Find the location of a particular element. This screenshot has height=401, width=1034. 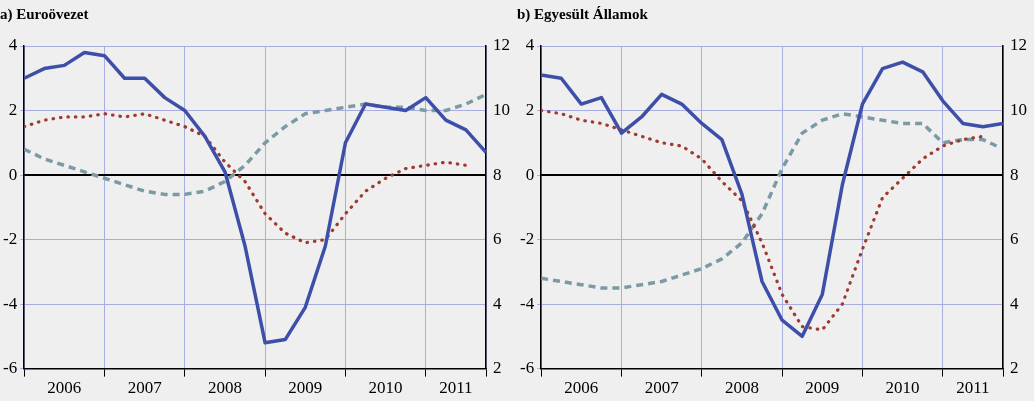

chart-title: a) Euroövezet is located at coordinates (44, 14).